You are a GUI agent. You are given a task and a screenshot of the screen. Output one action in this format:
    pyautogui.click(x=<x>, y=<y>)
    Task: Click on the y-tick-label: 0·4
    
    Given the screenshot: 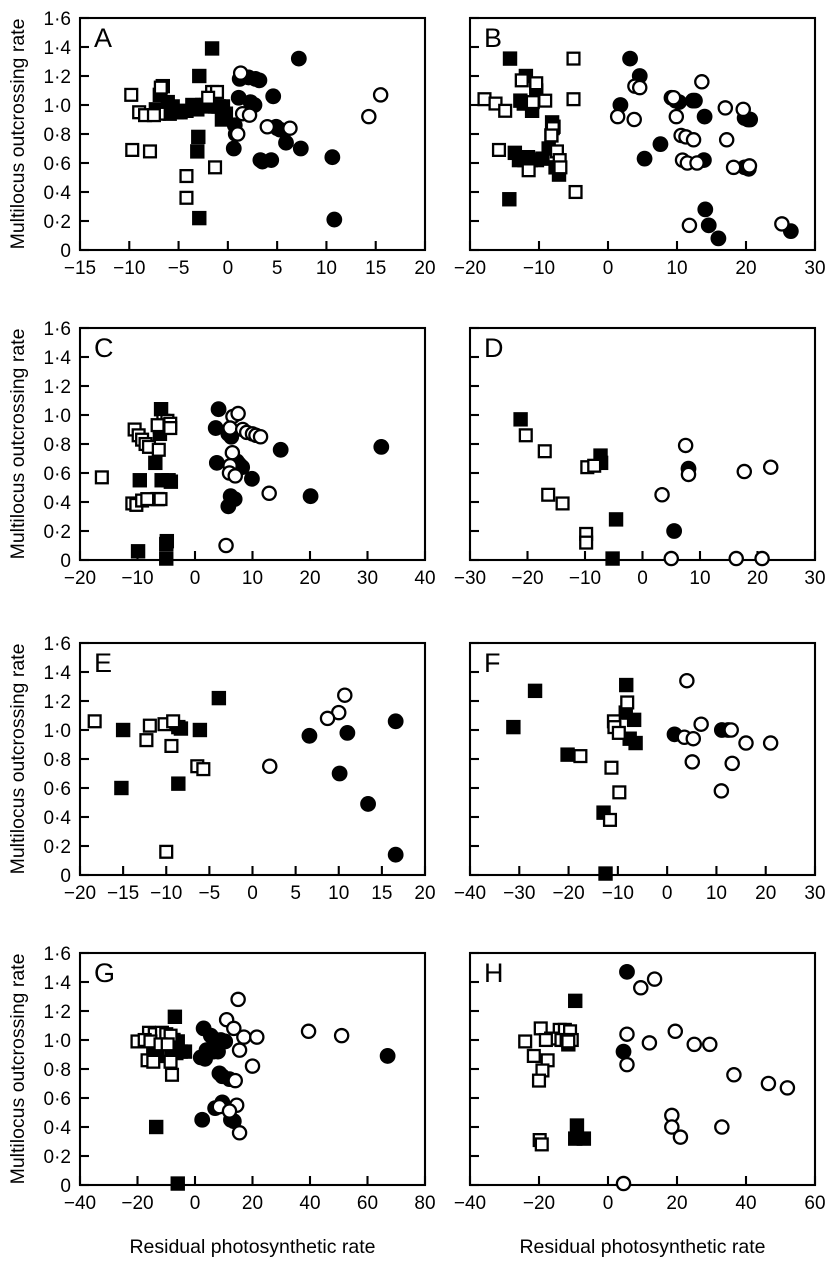 What is the action you would take?
    pyautogui.click(x=58, y=503)
    